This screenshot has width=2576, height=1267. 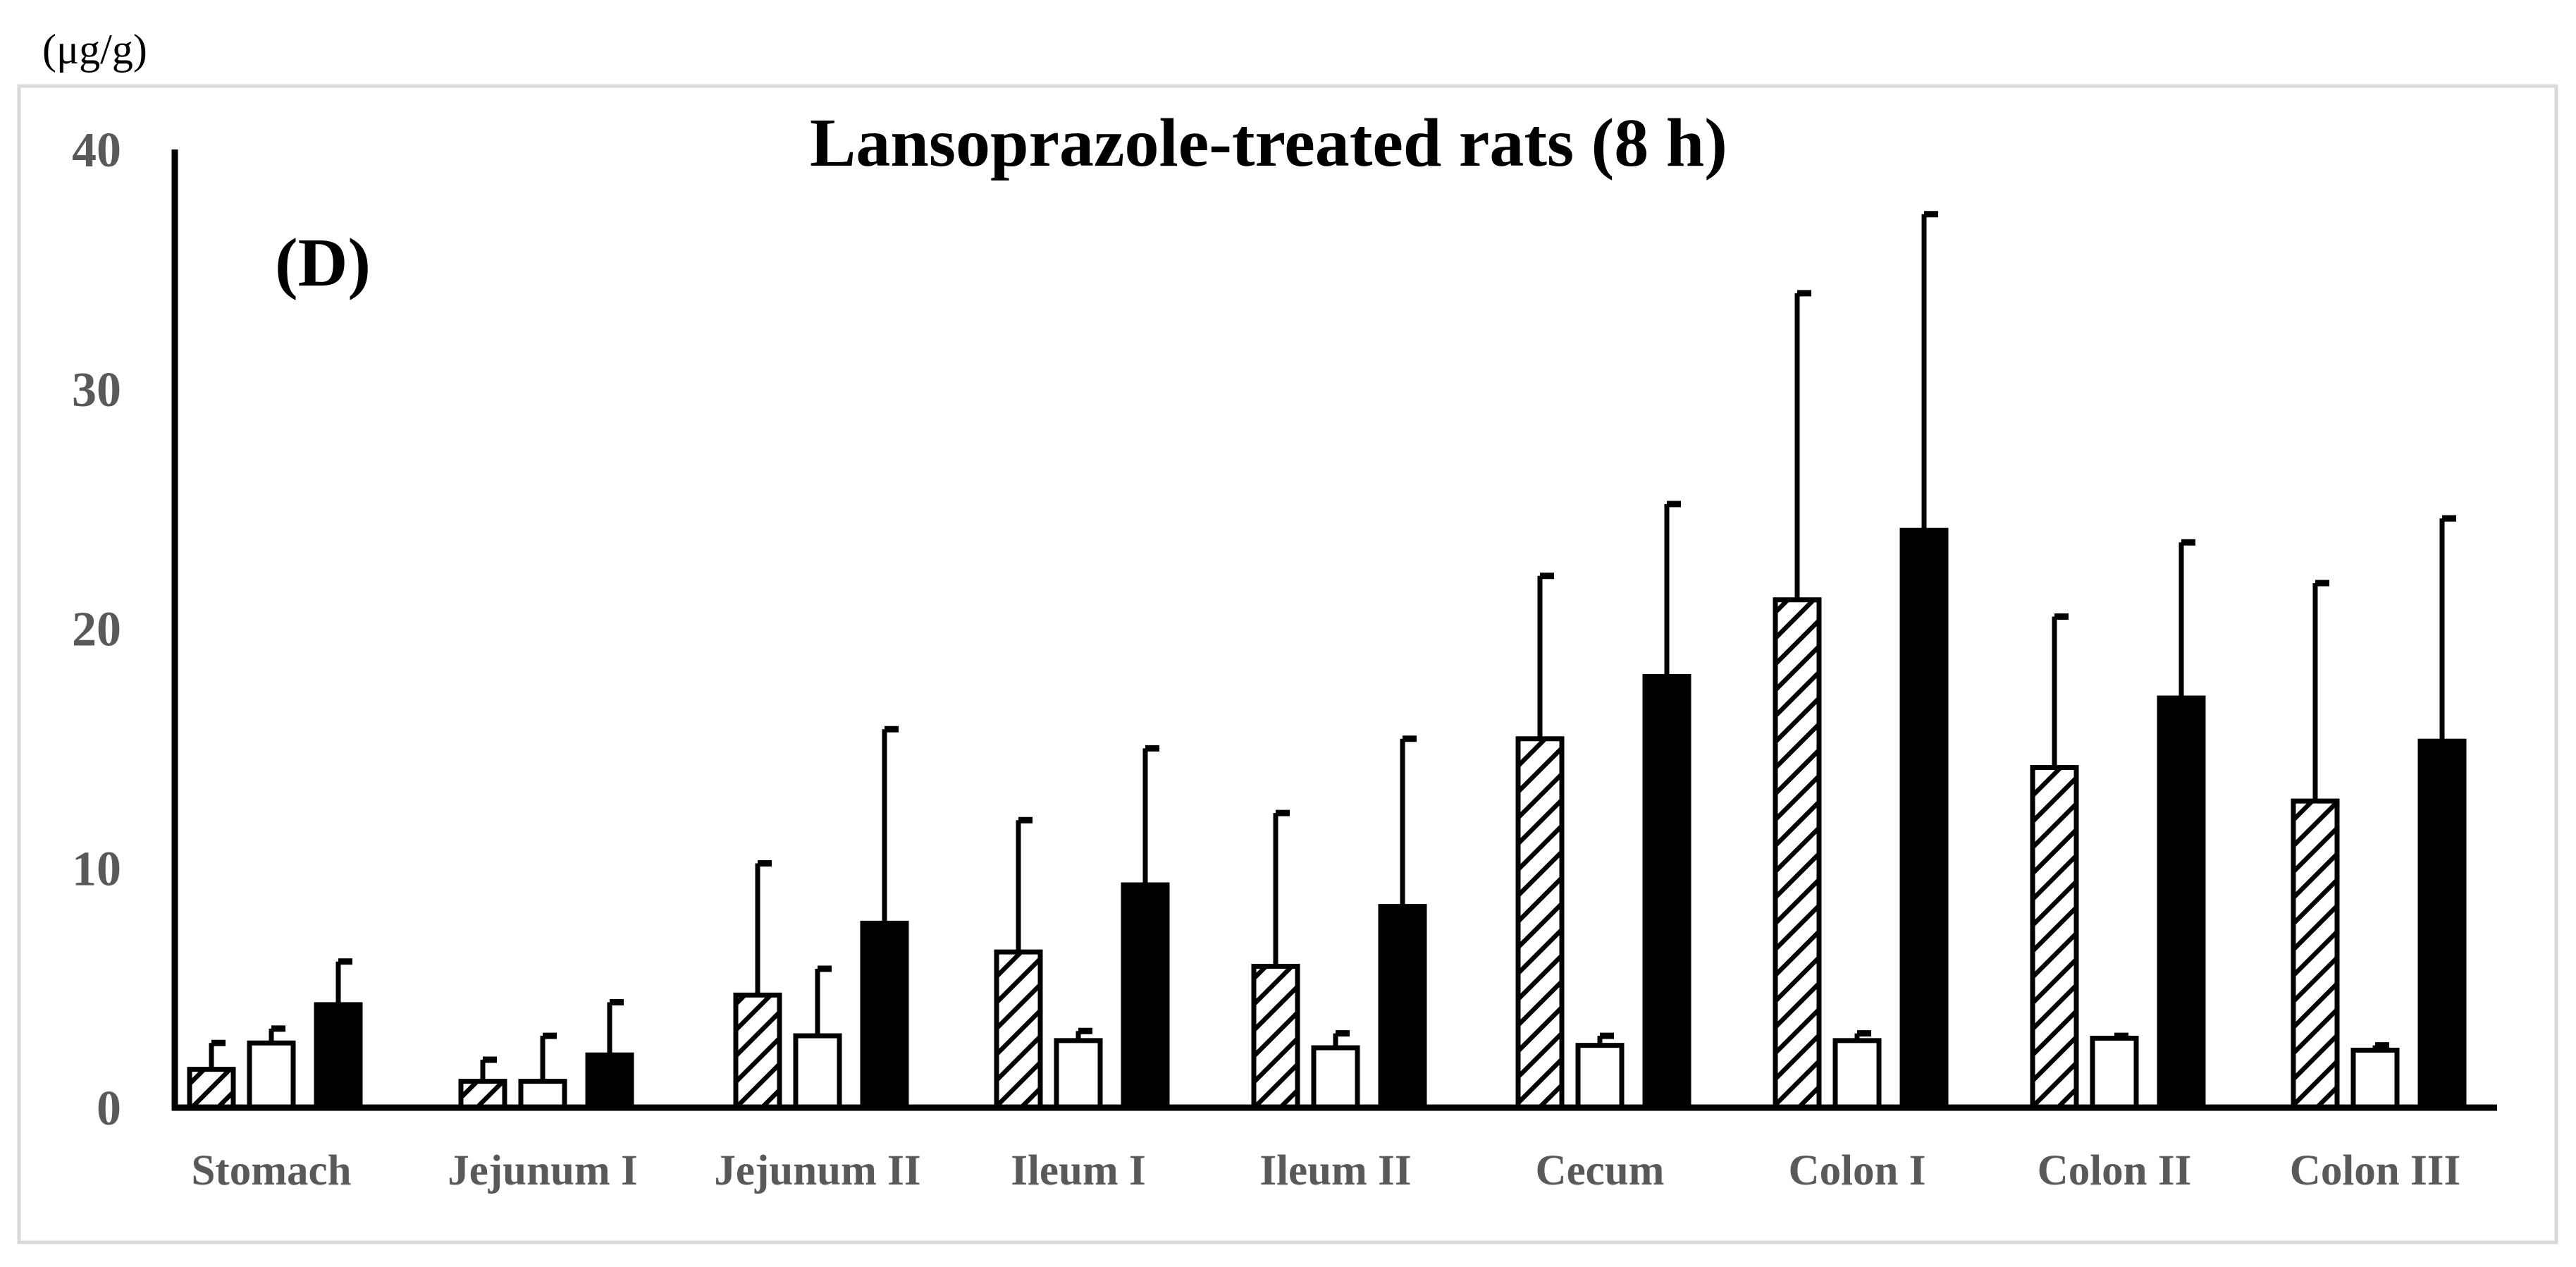 What do you see at coordinates (323, 263) in the screenshot?
I see `panel-label: (D)` at bounding box center [323, 263].